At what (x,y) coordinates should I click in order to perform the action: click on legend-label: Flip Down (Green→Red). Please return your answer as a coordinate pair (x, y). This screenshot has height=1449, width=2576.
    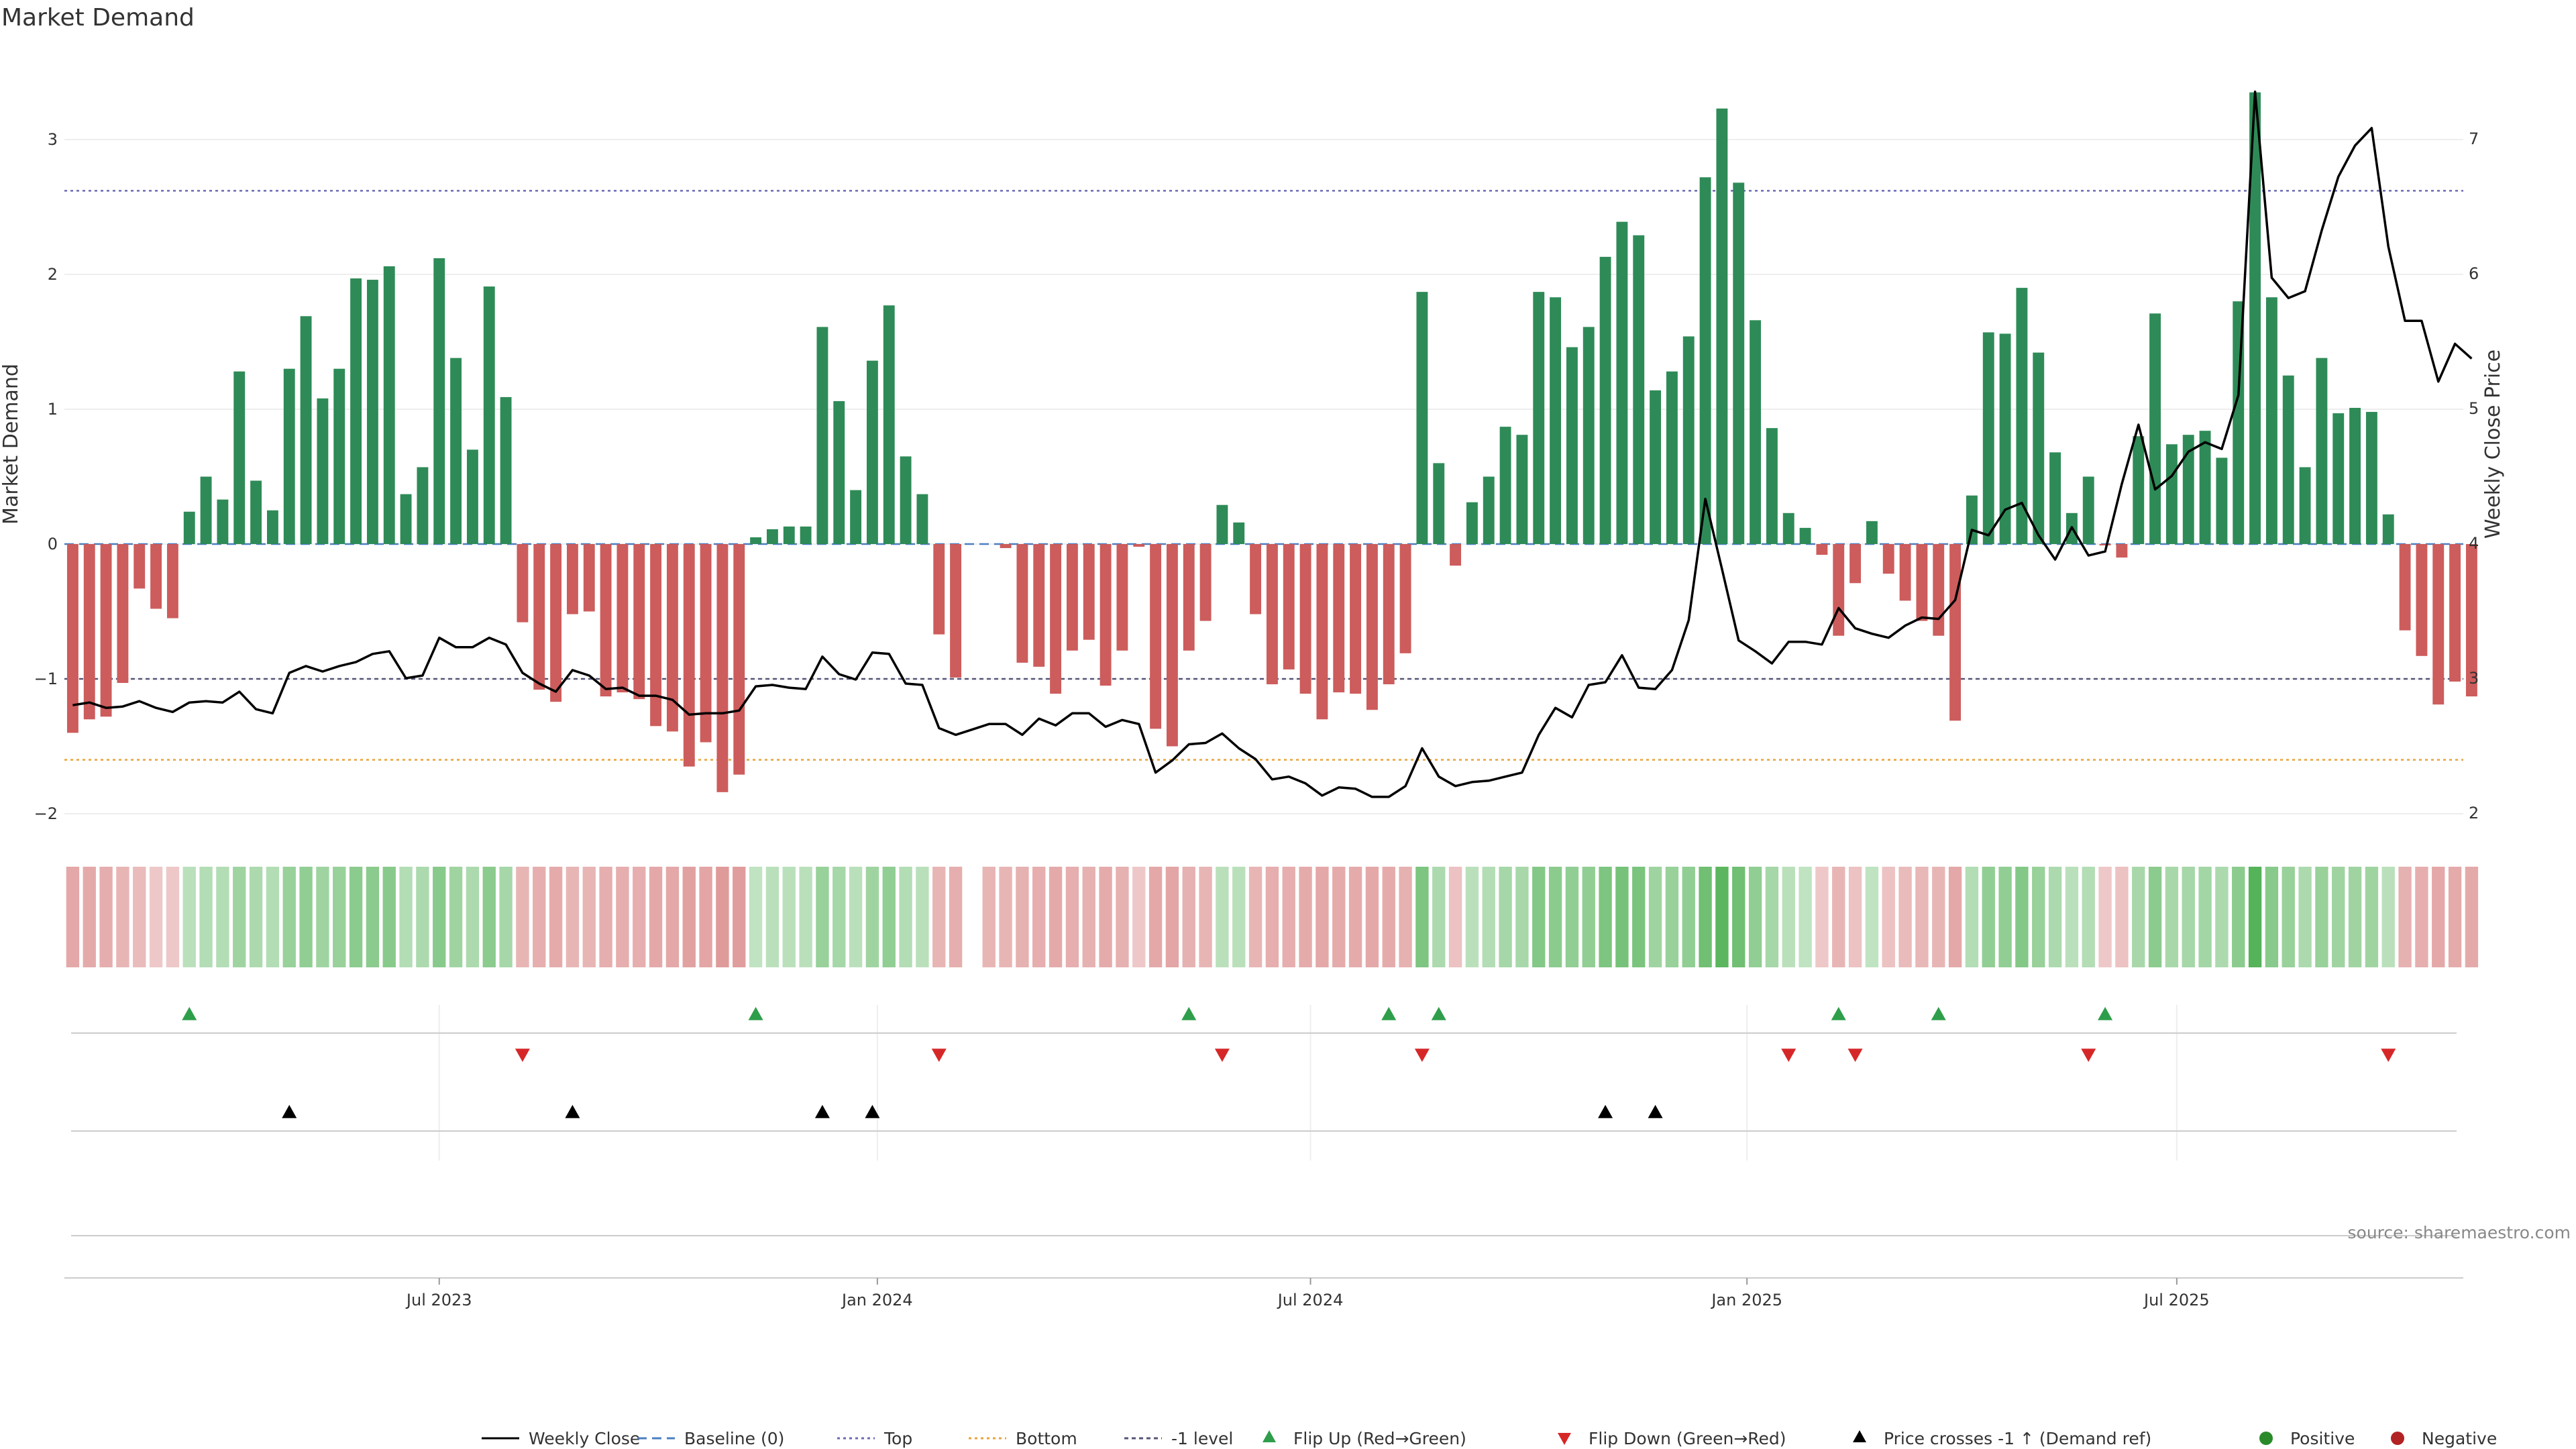
    Looking at the image, I should click on (1687, 1438).